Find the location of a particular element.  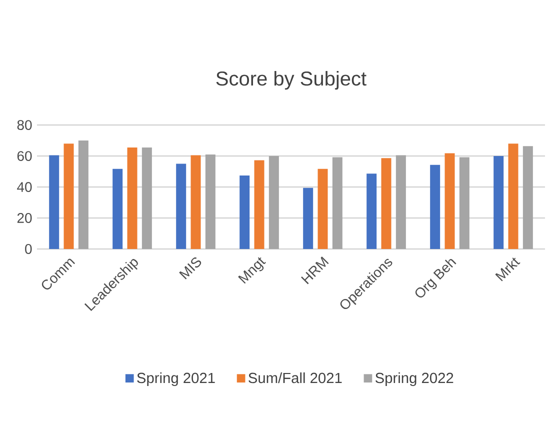

chart-title: Score by Subject is located at coordinates (291, 80).